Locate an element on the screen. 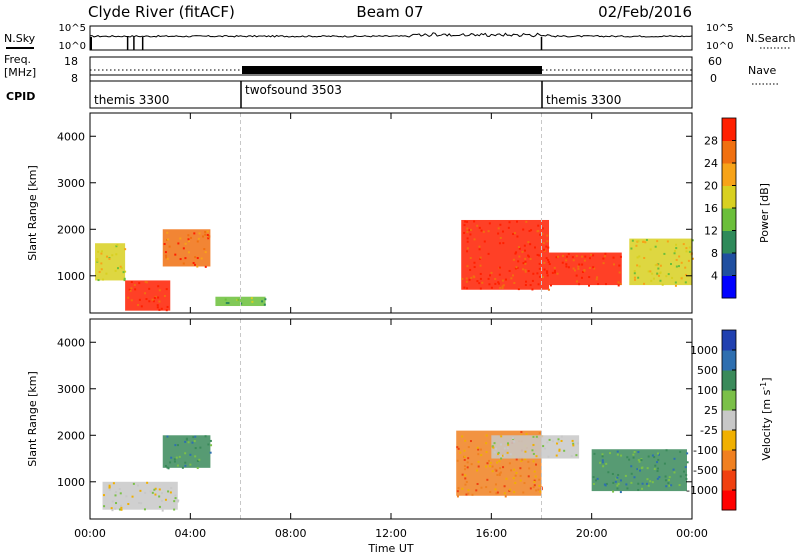  freq-right-tick-top: 60 is located at coordinates (715, 61).